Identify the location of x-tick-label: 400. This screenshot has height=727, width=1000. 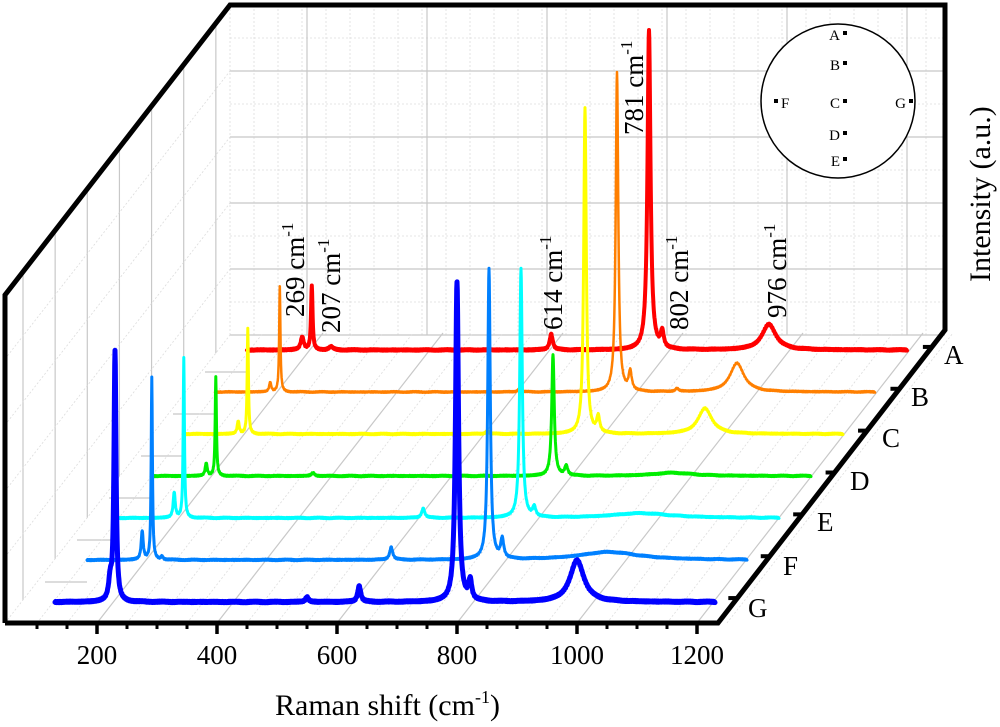
(217, 655).